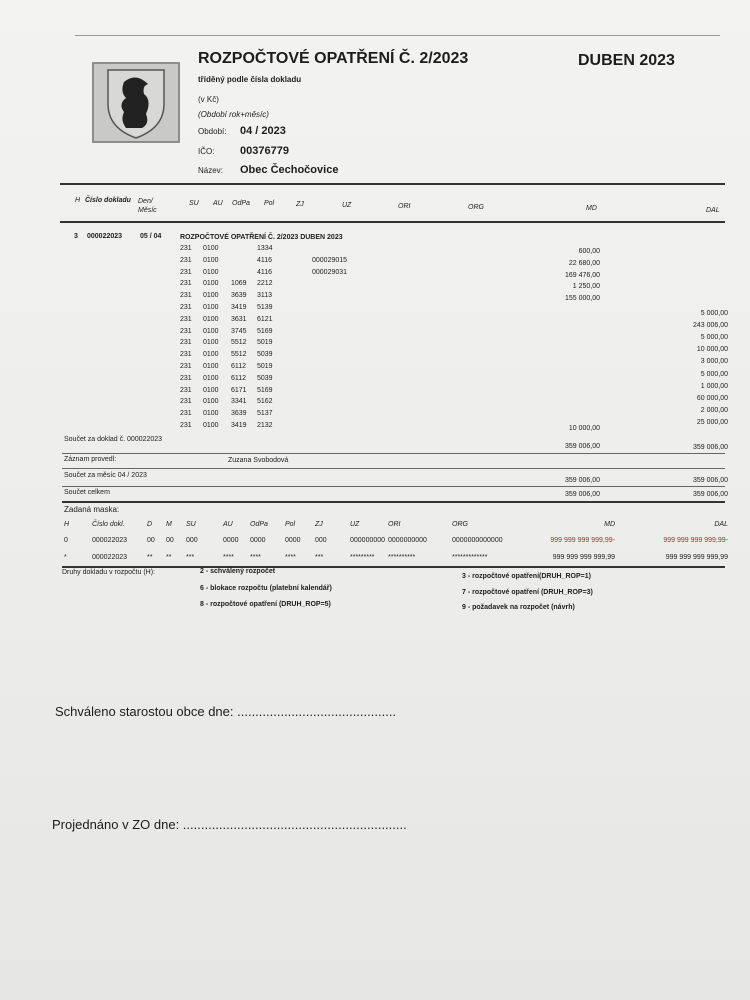 This screenshot has height=1000, width=750. I want to click on grand-total-dal: 359 006,00, so click(710, 494).